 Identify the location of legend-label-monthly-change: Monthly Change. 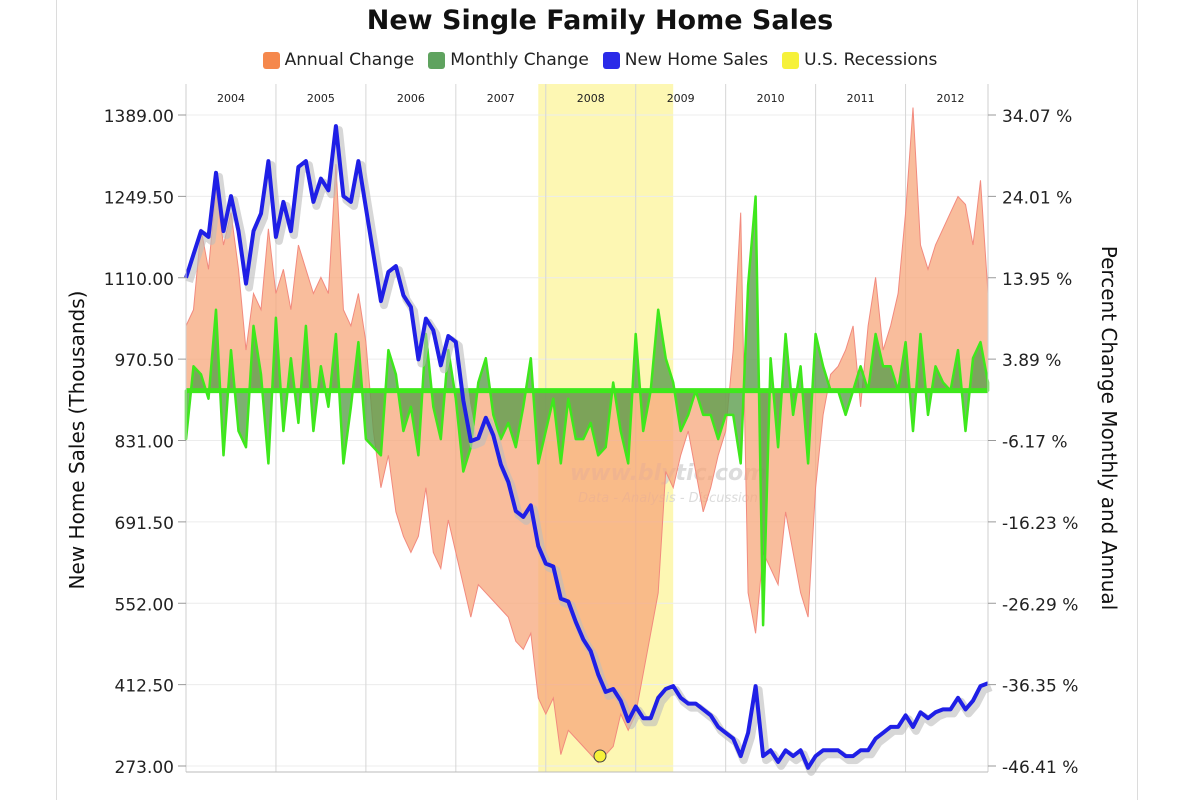
(519, 60).